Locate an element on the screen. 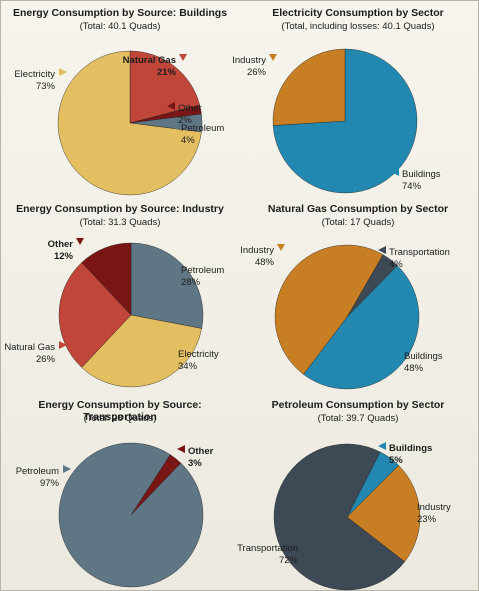 The width and height of the screenshot is (479, 591). slice-value-transportation: 72% is located at coordinates (289, 560).